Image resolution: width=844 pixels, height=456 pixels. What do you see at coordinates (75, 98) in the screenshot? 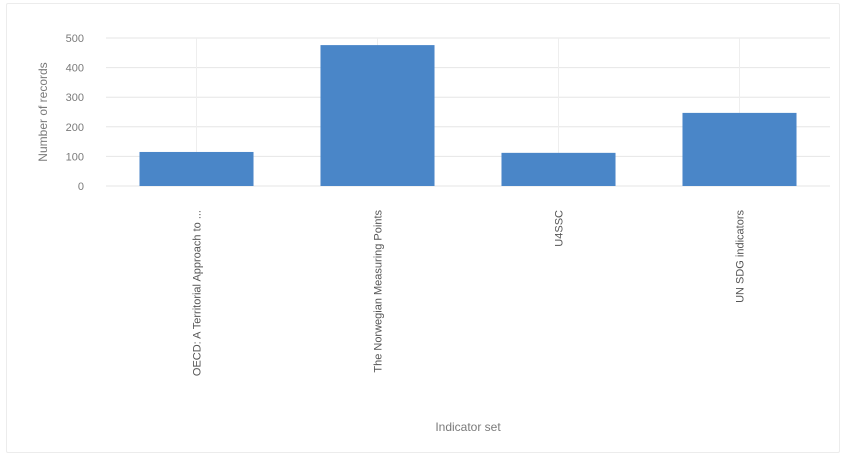
I see `y-tick-label: 300` at bounding box center [75, 98].